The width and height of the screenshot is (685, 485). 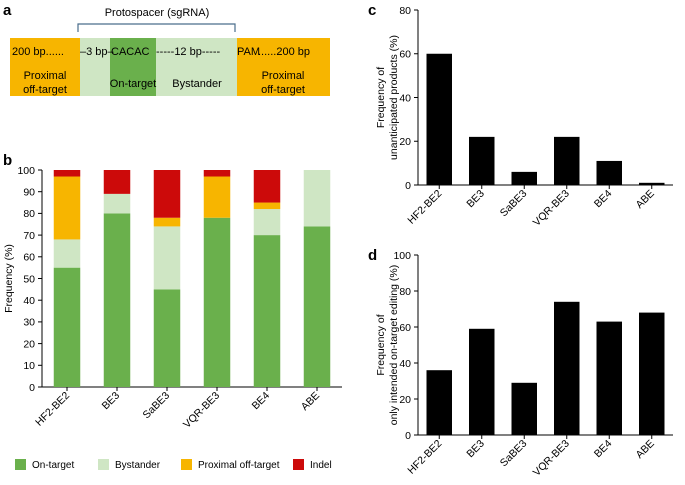 What do you see at coordinates (67, 208) in the screenshot?
I see `chart-b-bar-HF2-BE2-proximal-off-target` at bounding box center [67, 208].